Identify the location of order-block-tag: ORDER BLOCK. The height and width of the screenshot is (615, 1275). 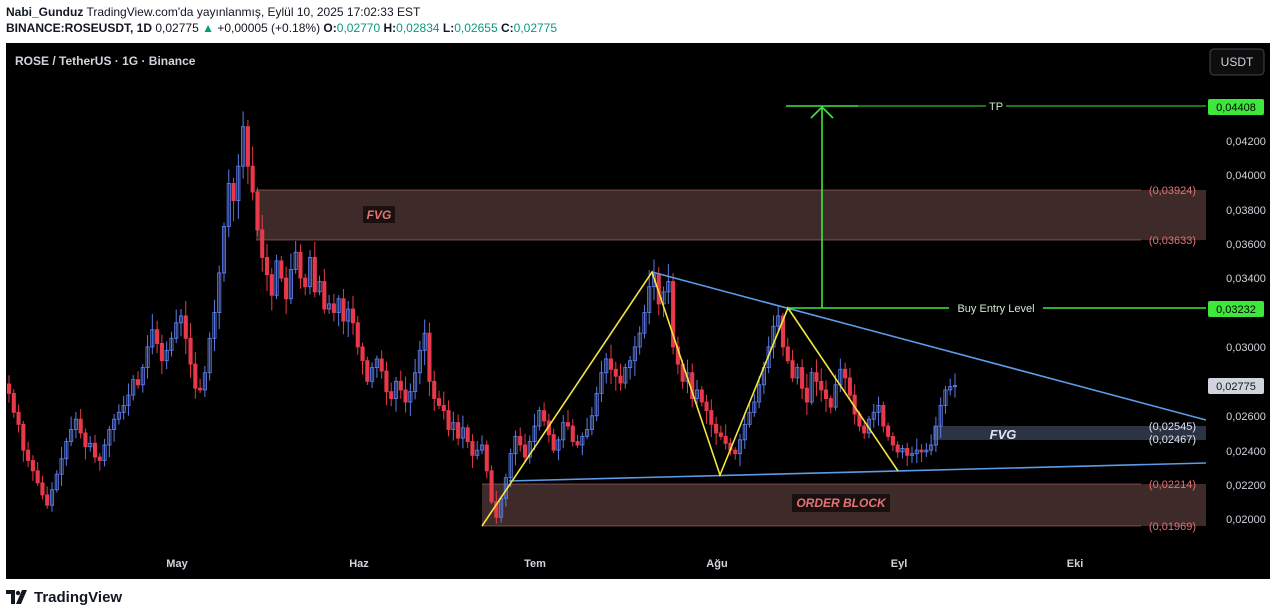
(841, 503).